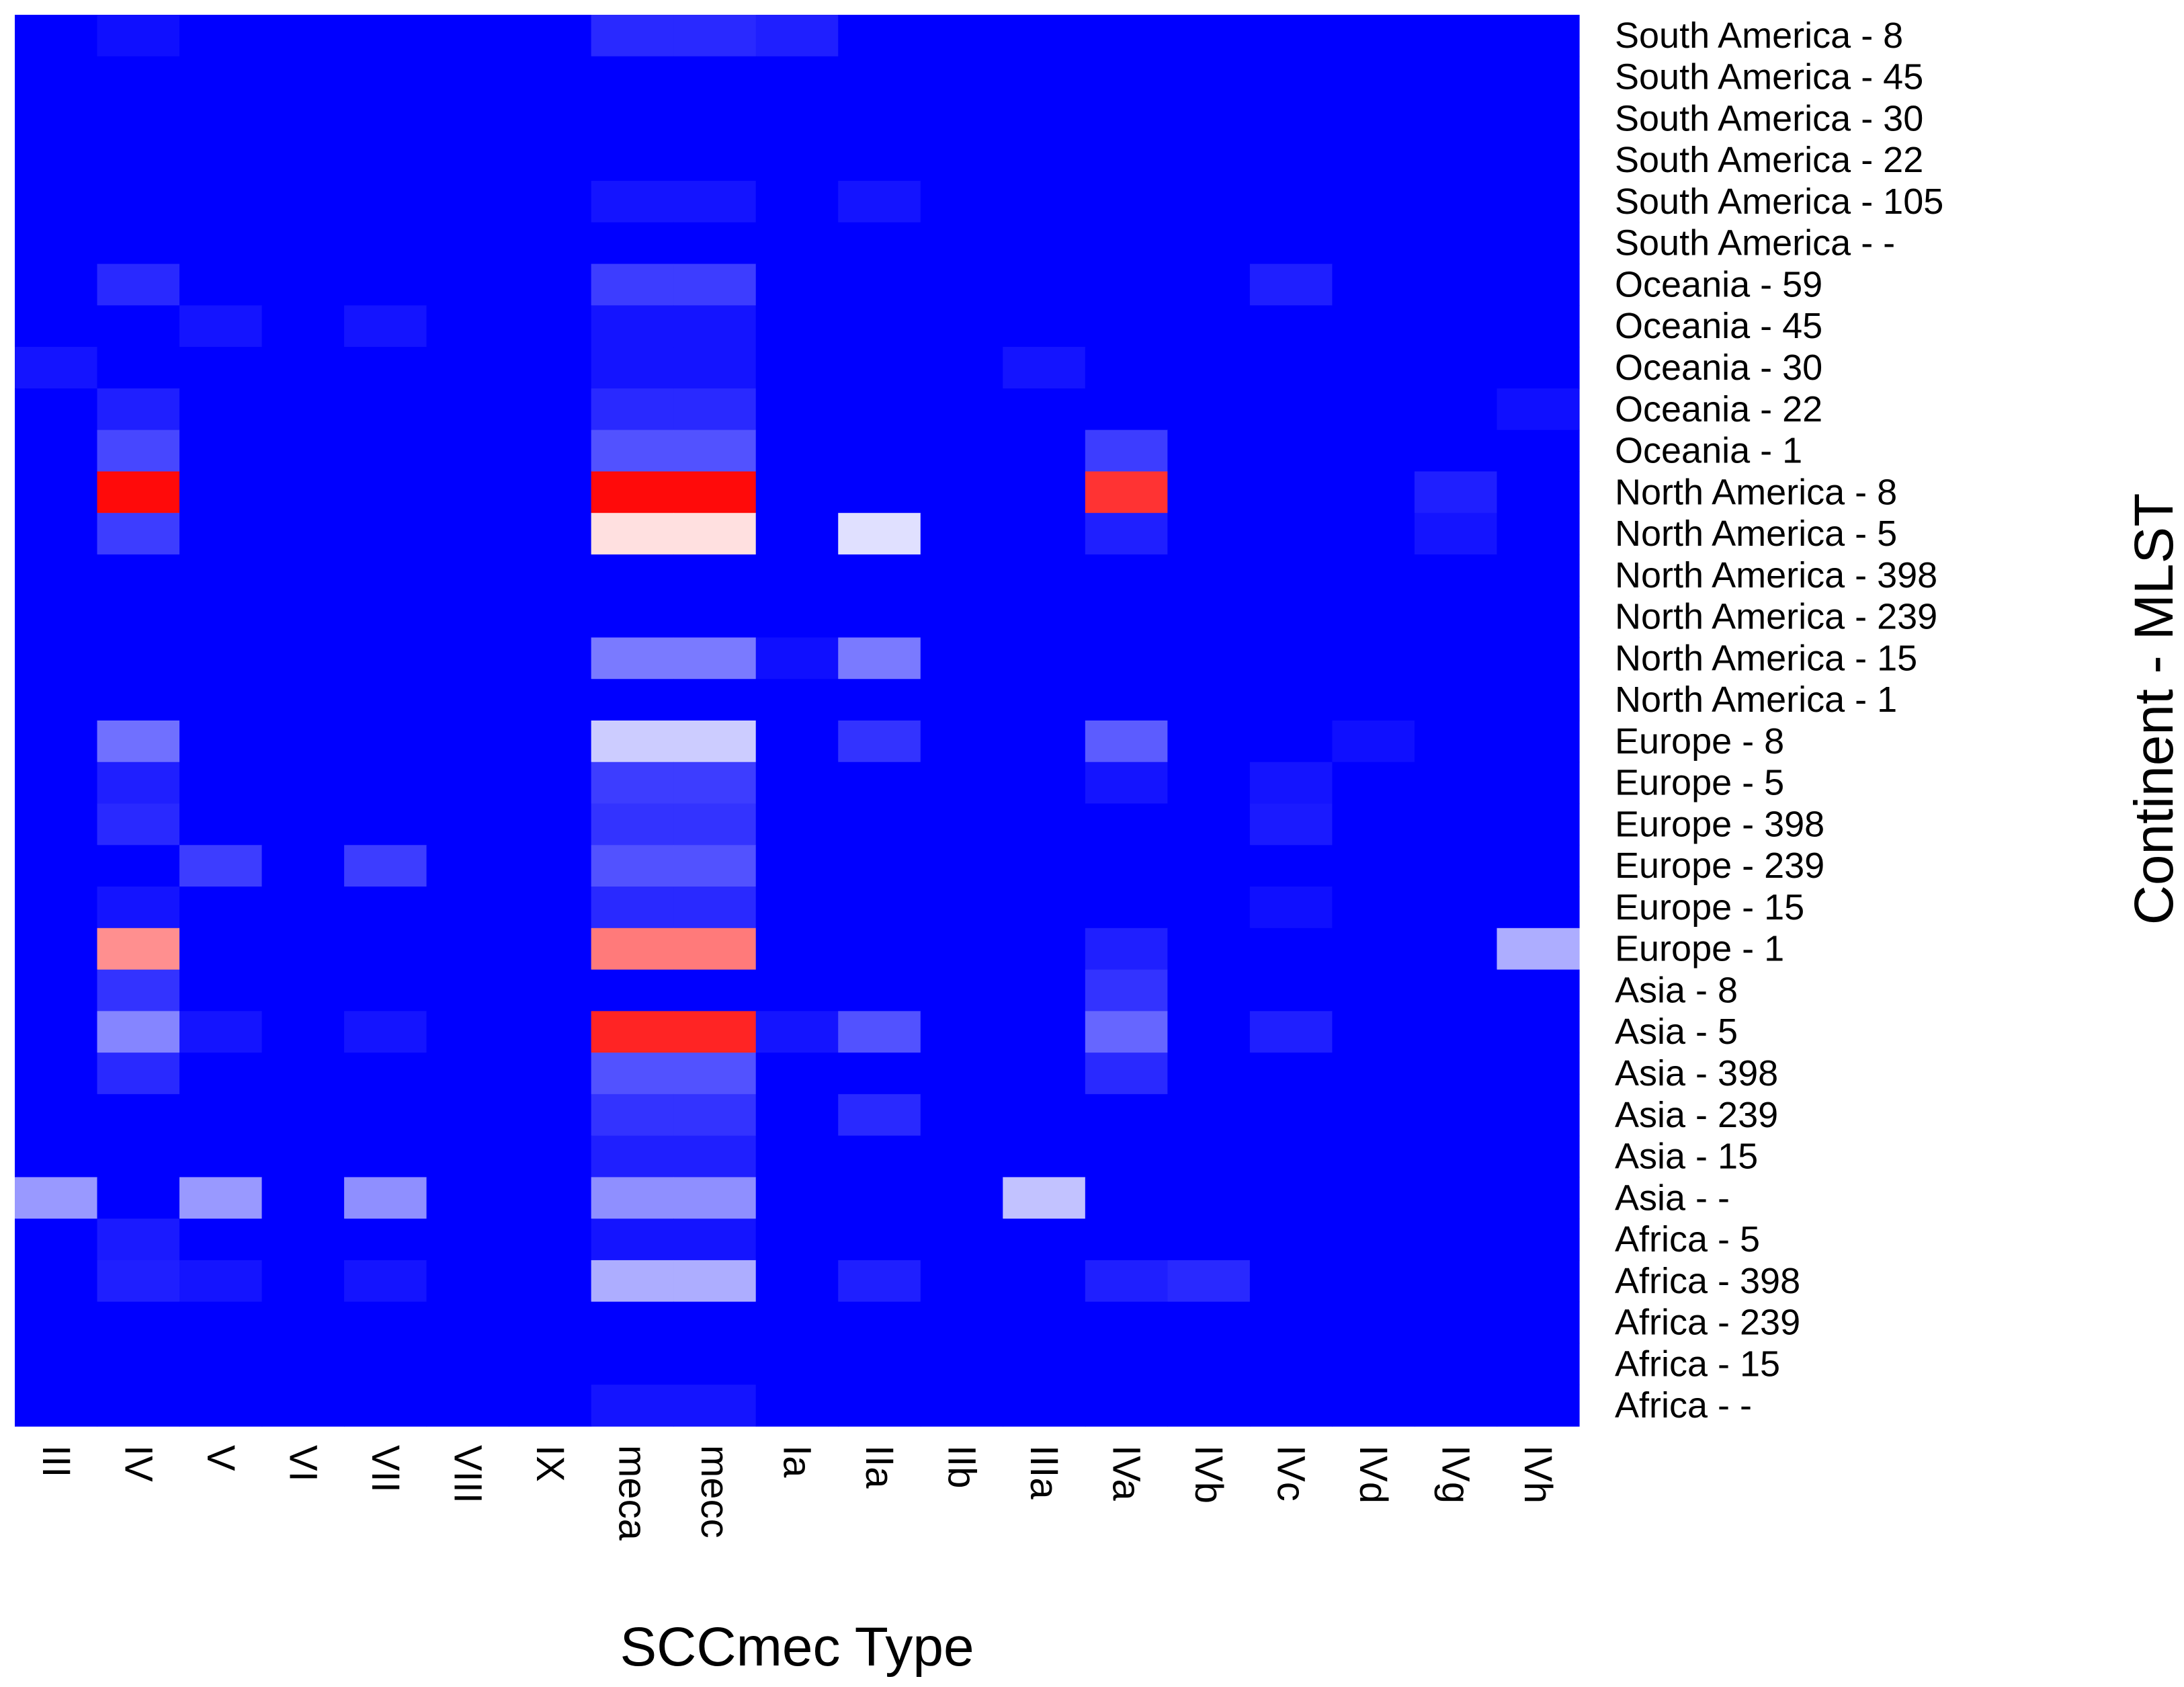 The width and height of the screenshot is (2184, 1687). What do you see at coordinates (879, 1467) in the screenshot?
I see `column-label: IIa` at bounding box center [879, 1467].